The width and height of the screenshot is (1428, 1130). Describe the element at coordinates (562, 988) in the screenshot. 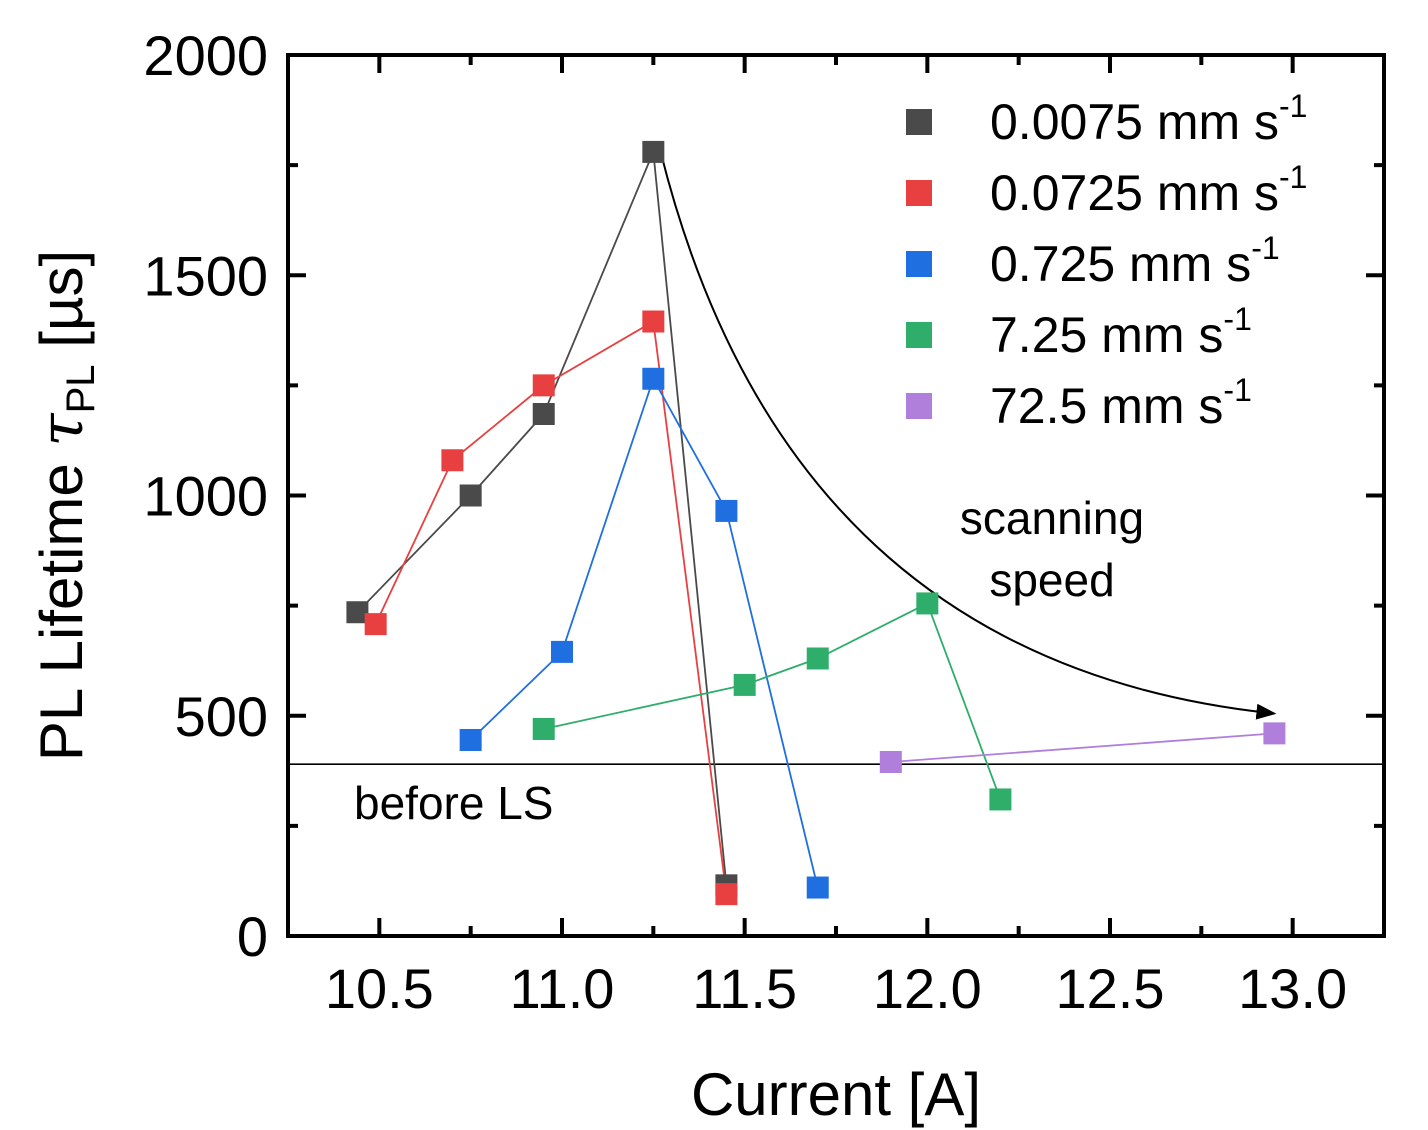

I see `x-tick-label: 11.0` at that location.